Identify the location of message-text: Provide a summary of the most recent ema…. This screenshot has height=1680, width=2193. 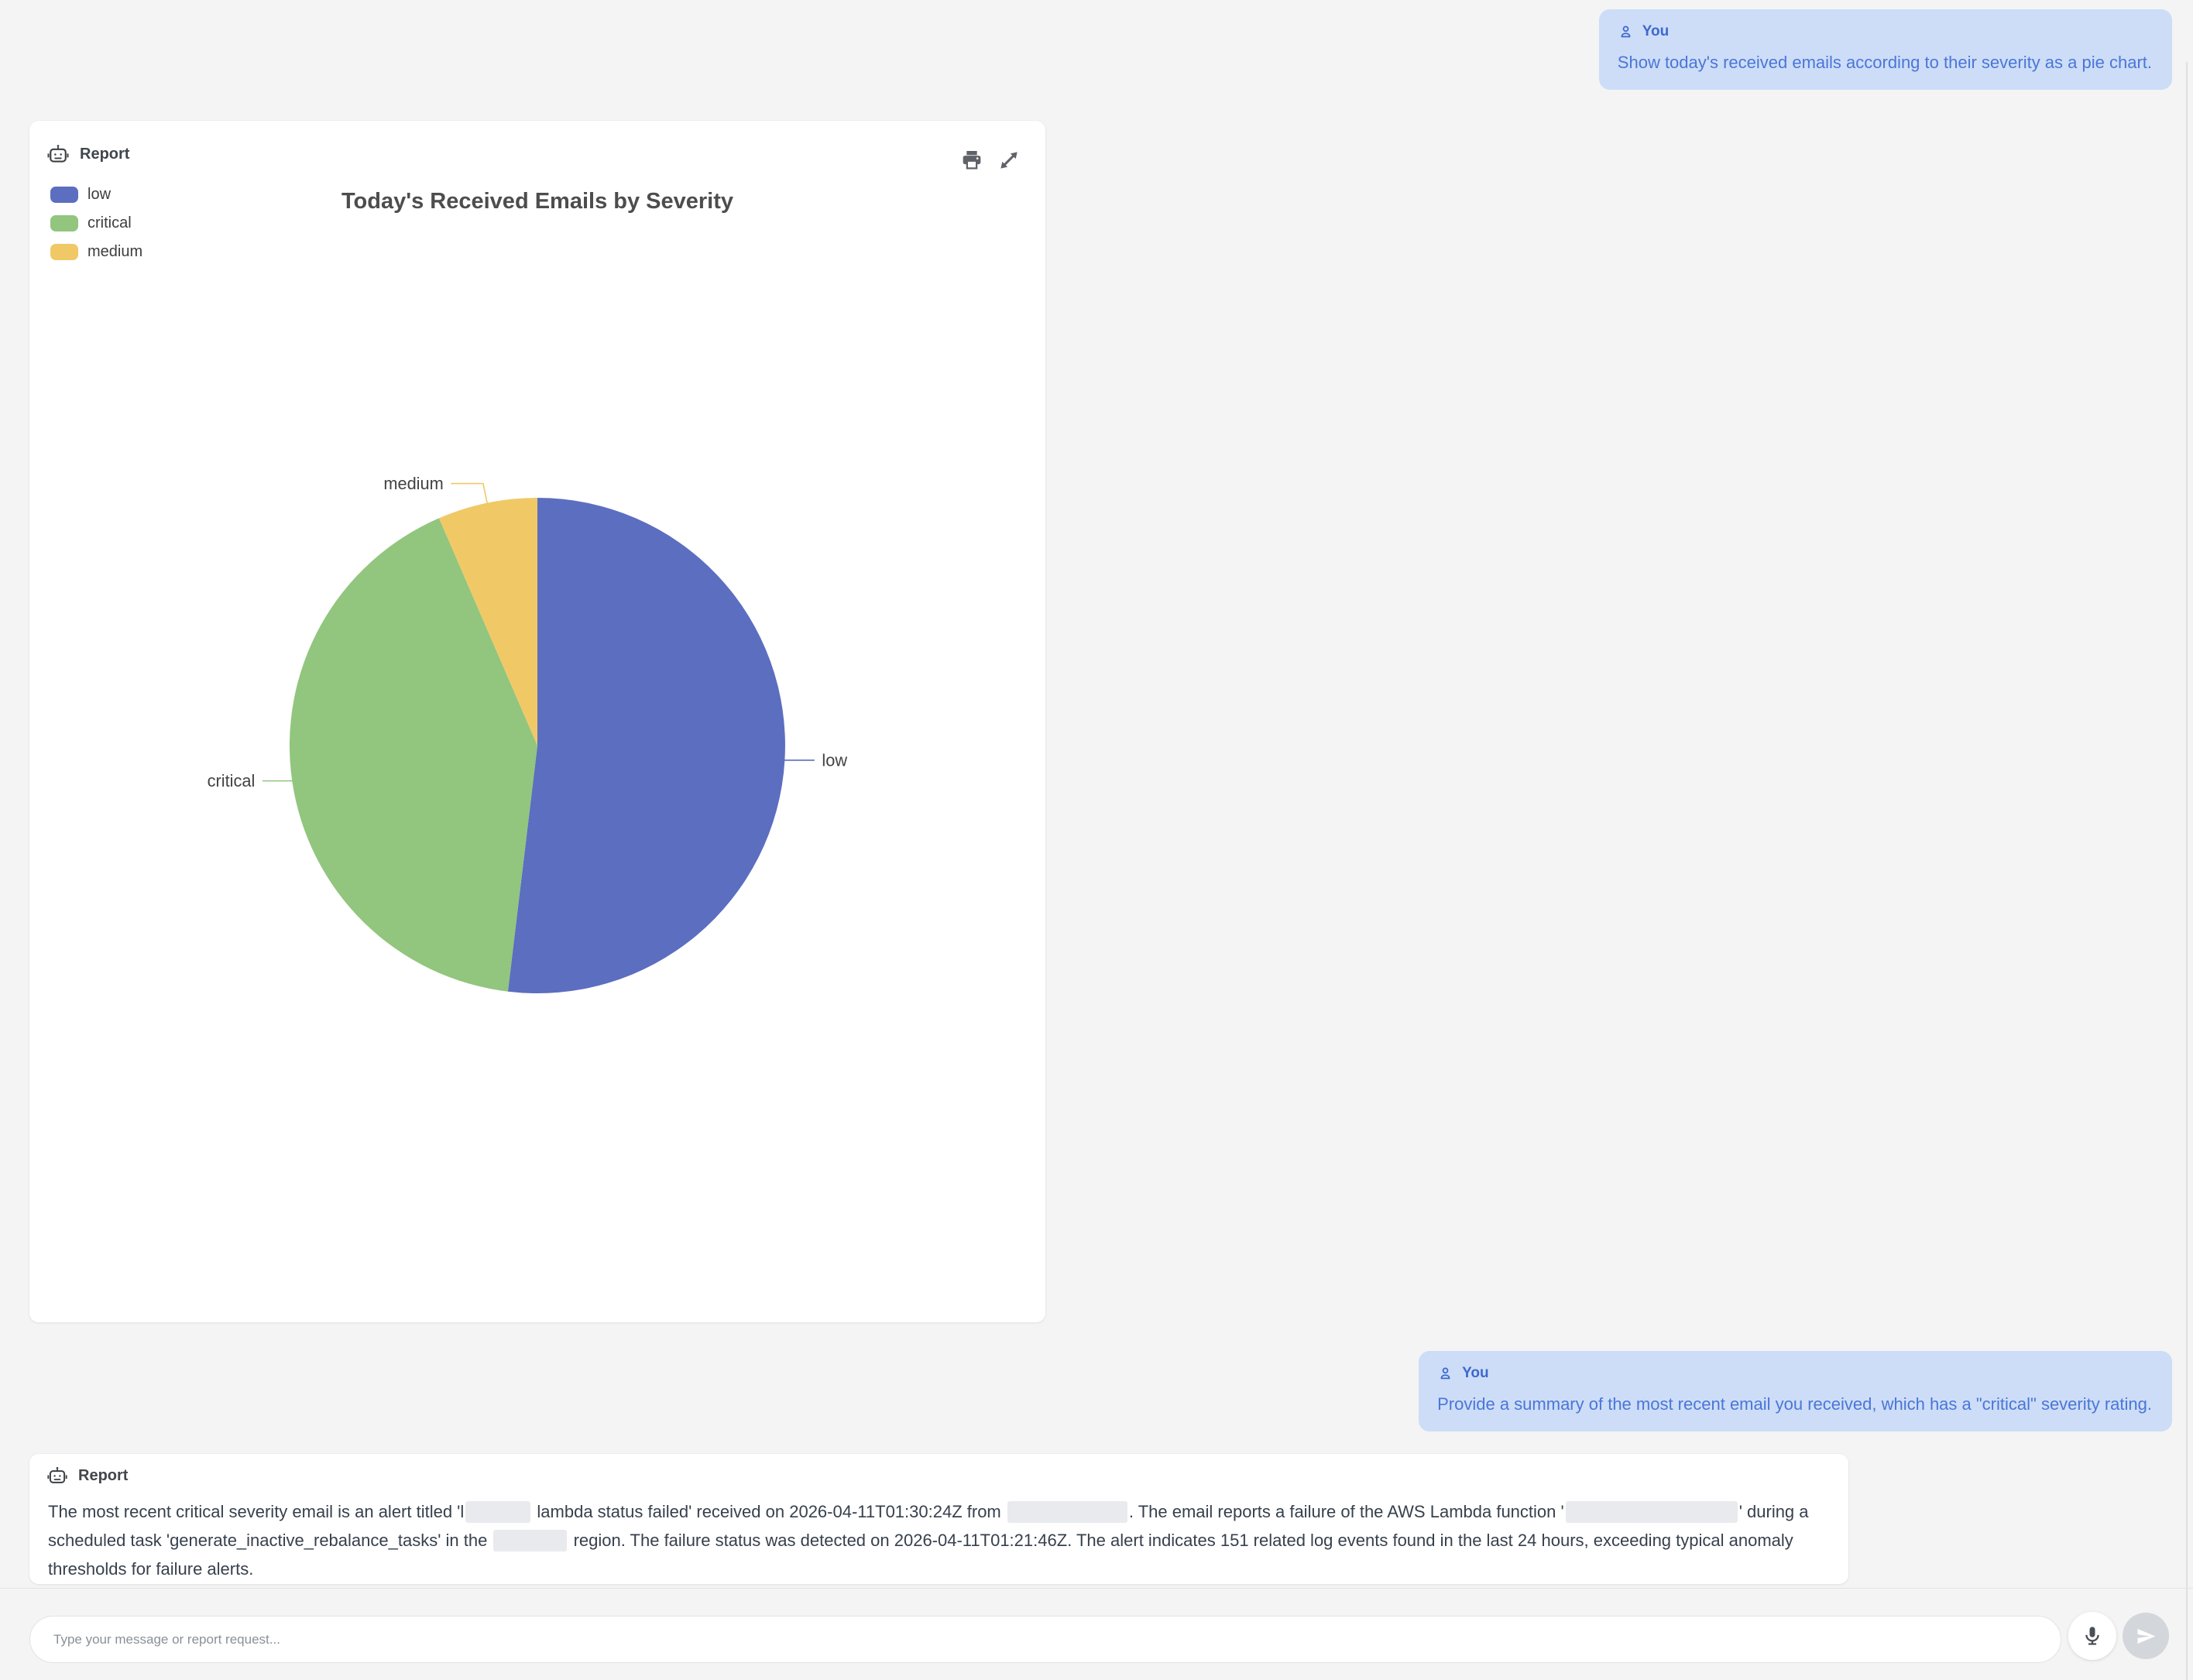
(1794, 1404).